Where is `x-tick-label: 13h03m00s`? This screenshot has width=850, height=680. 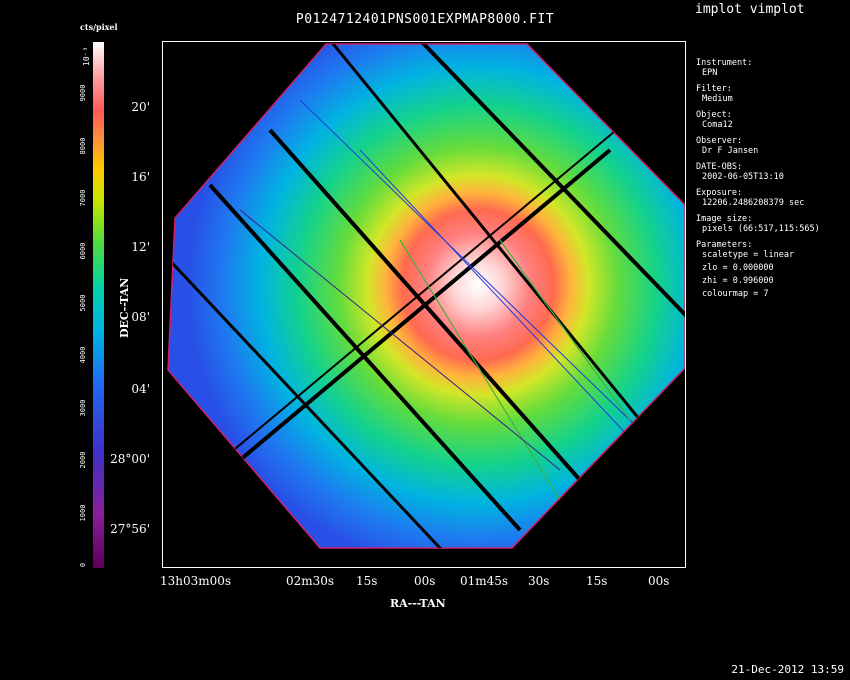 x-tick-label: 13h03m00s is located at coordinates (196, 581).